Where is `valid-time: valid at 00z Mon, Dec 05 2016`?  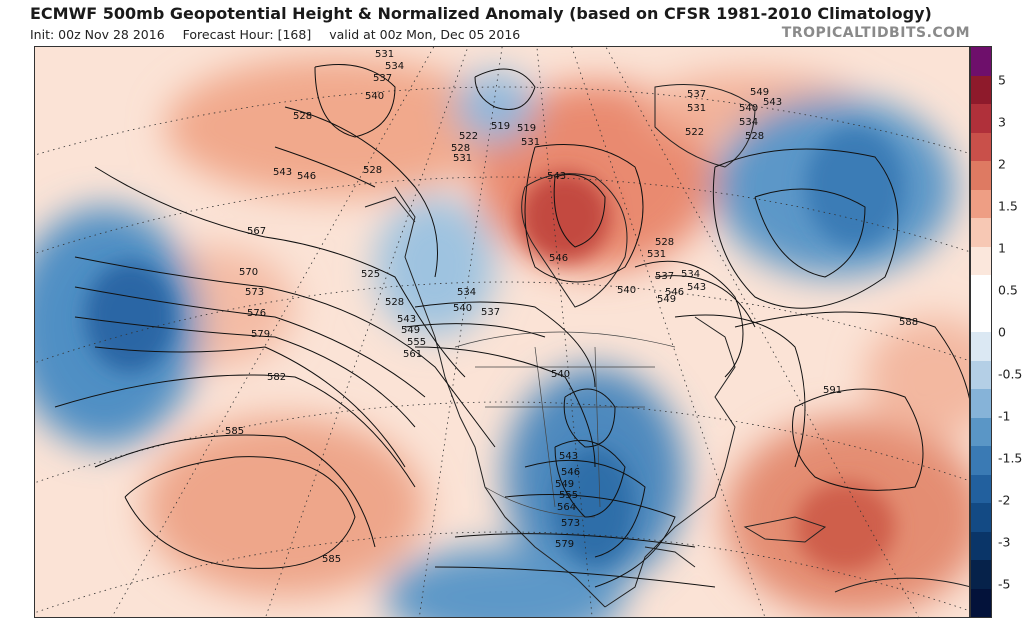
valid-time: valid at 00z Mon, Dec 05 2016 is located at coordinates (425, 34).